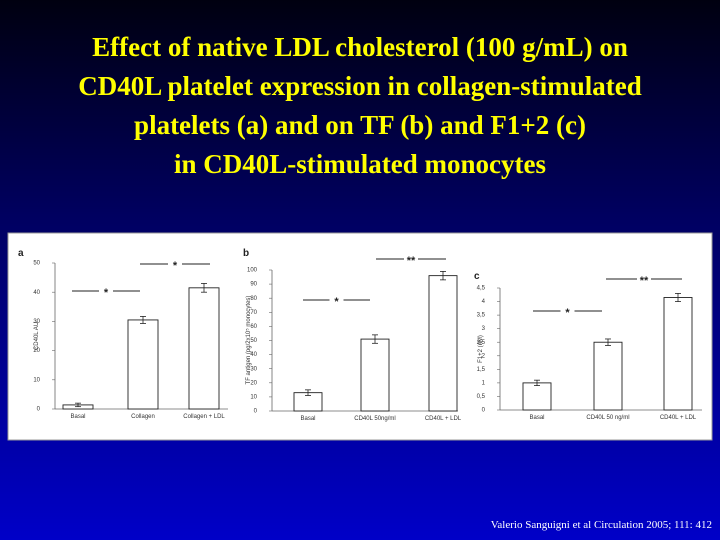 Image resolution: width=720 pixels, height=540 pixels. I want to click on y-tick-label: 60, so click(253, 327).